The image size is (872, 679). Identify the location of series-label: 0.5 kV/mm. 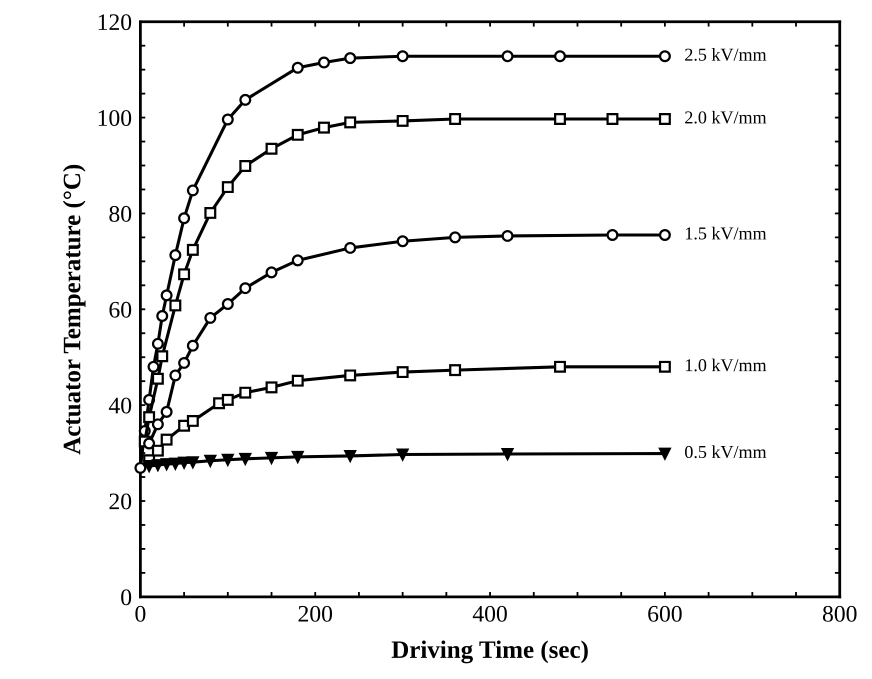
(725, 451).